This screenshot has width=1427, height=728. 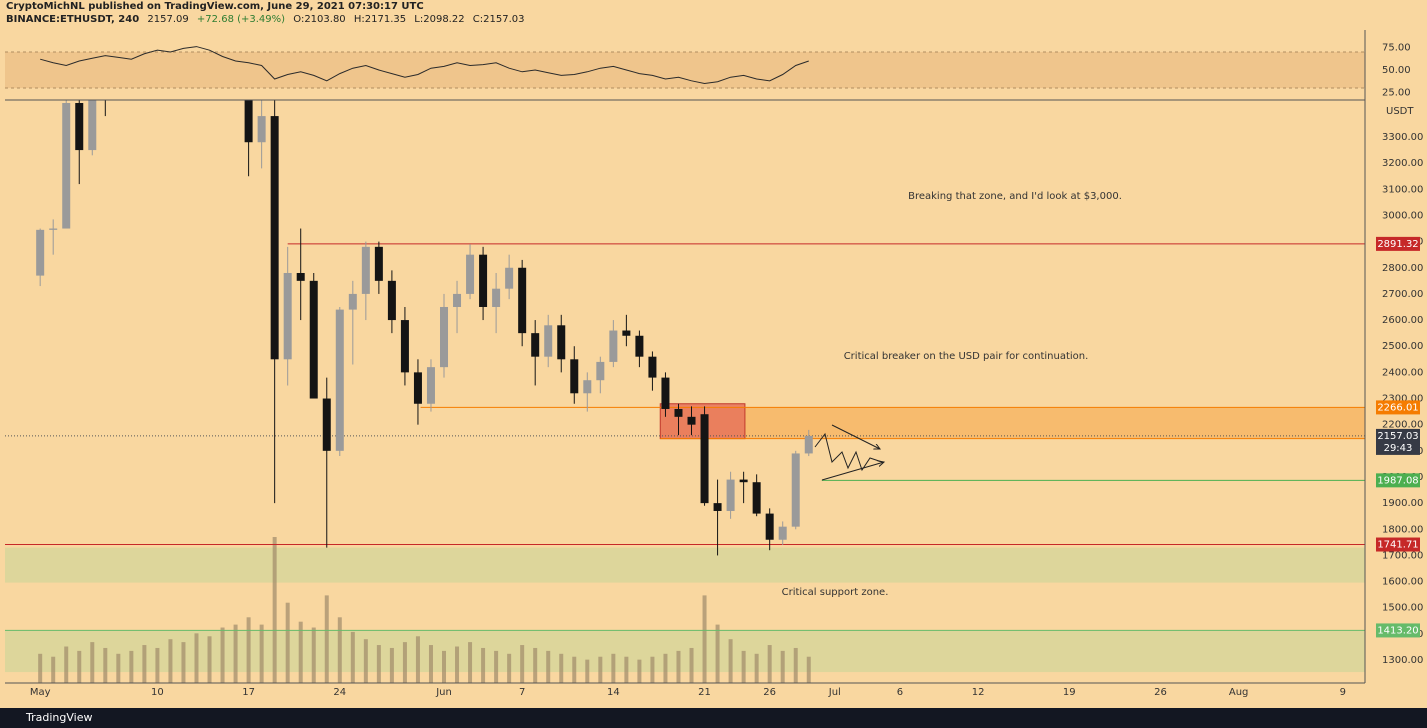 I want to click on ohlc: H:2171.35, so click(x=380, y=19).